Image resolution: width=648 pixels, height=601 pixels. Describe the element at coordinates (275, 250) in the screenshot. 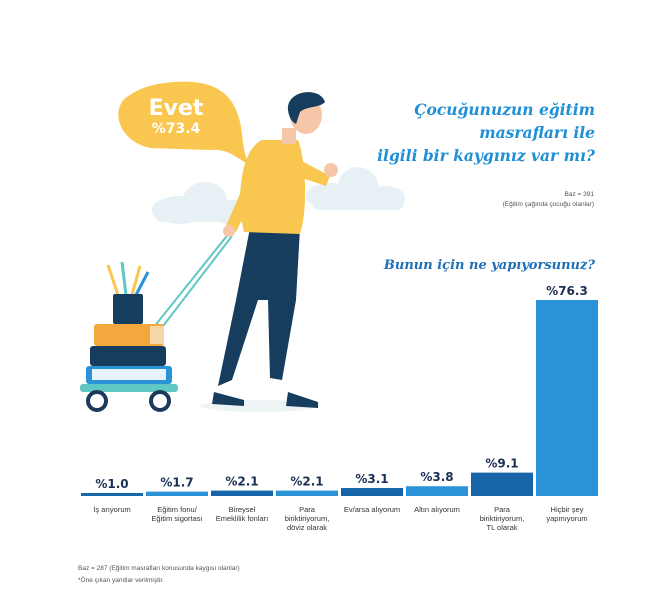

I see `person-figure` at that location.